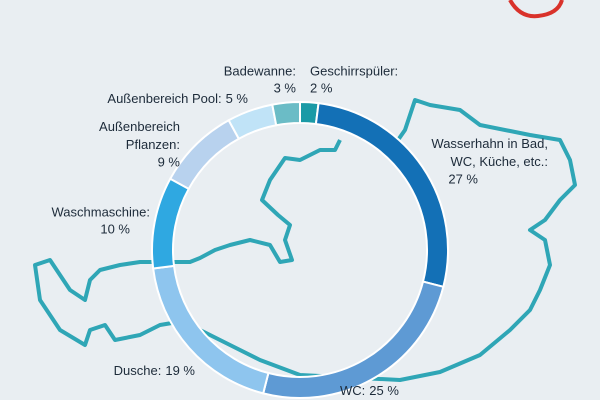  What do you see at coordinates (138, 370) in the screenshot?
I see `category-label: Dusche:` at bounding box center [138, 370].